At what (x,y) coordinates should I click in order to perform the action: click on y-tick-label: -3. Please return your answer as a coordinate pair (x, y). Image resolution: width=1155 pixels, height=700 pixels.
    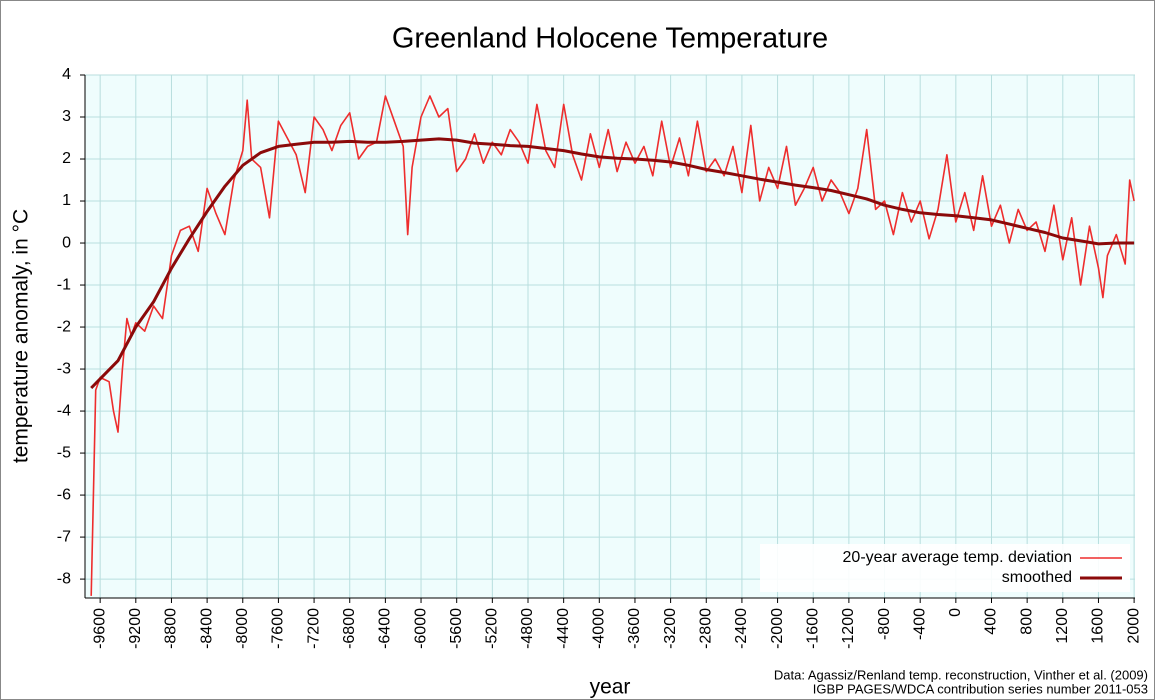
    Looking at the image, I should click on (64, 368).